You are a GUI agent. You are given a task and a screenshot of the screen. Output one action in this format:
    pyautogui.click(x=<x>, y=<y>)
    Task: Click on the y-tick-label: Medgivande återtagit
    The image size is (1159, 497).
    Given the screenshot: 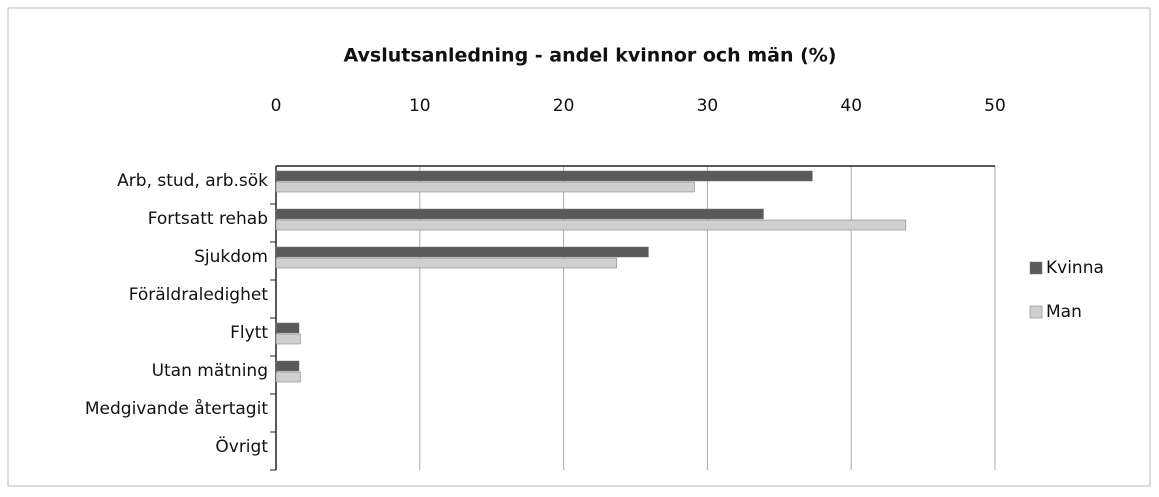 What is the action you would take?
    pyautogui.click(x=176, y=408)
    